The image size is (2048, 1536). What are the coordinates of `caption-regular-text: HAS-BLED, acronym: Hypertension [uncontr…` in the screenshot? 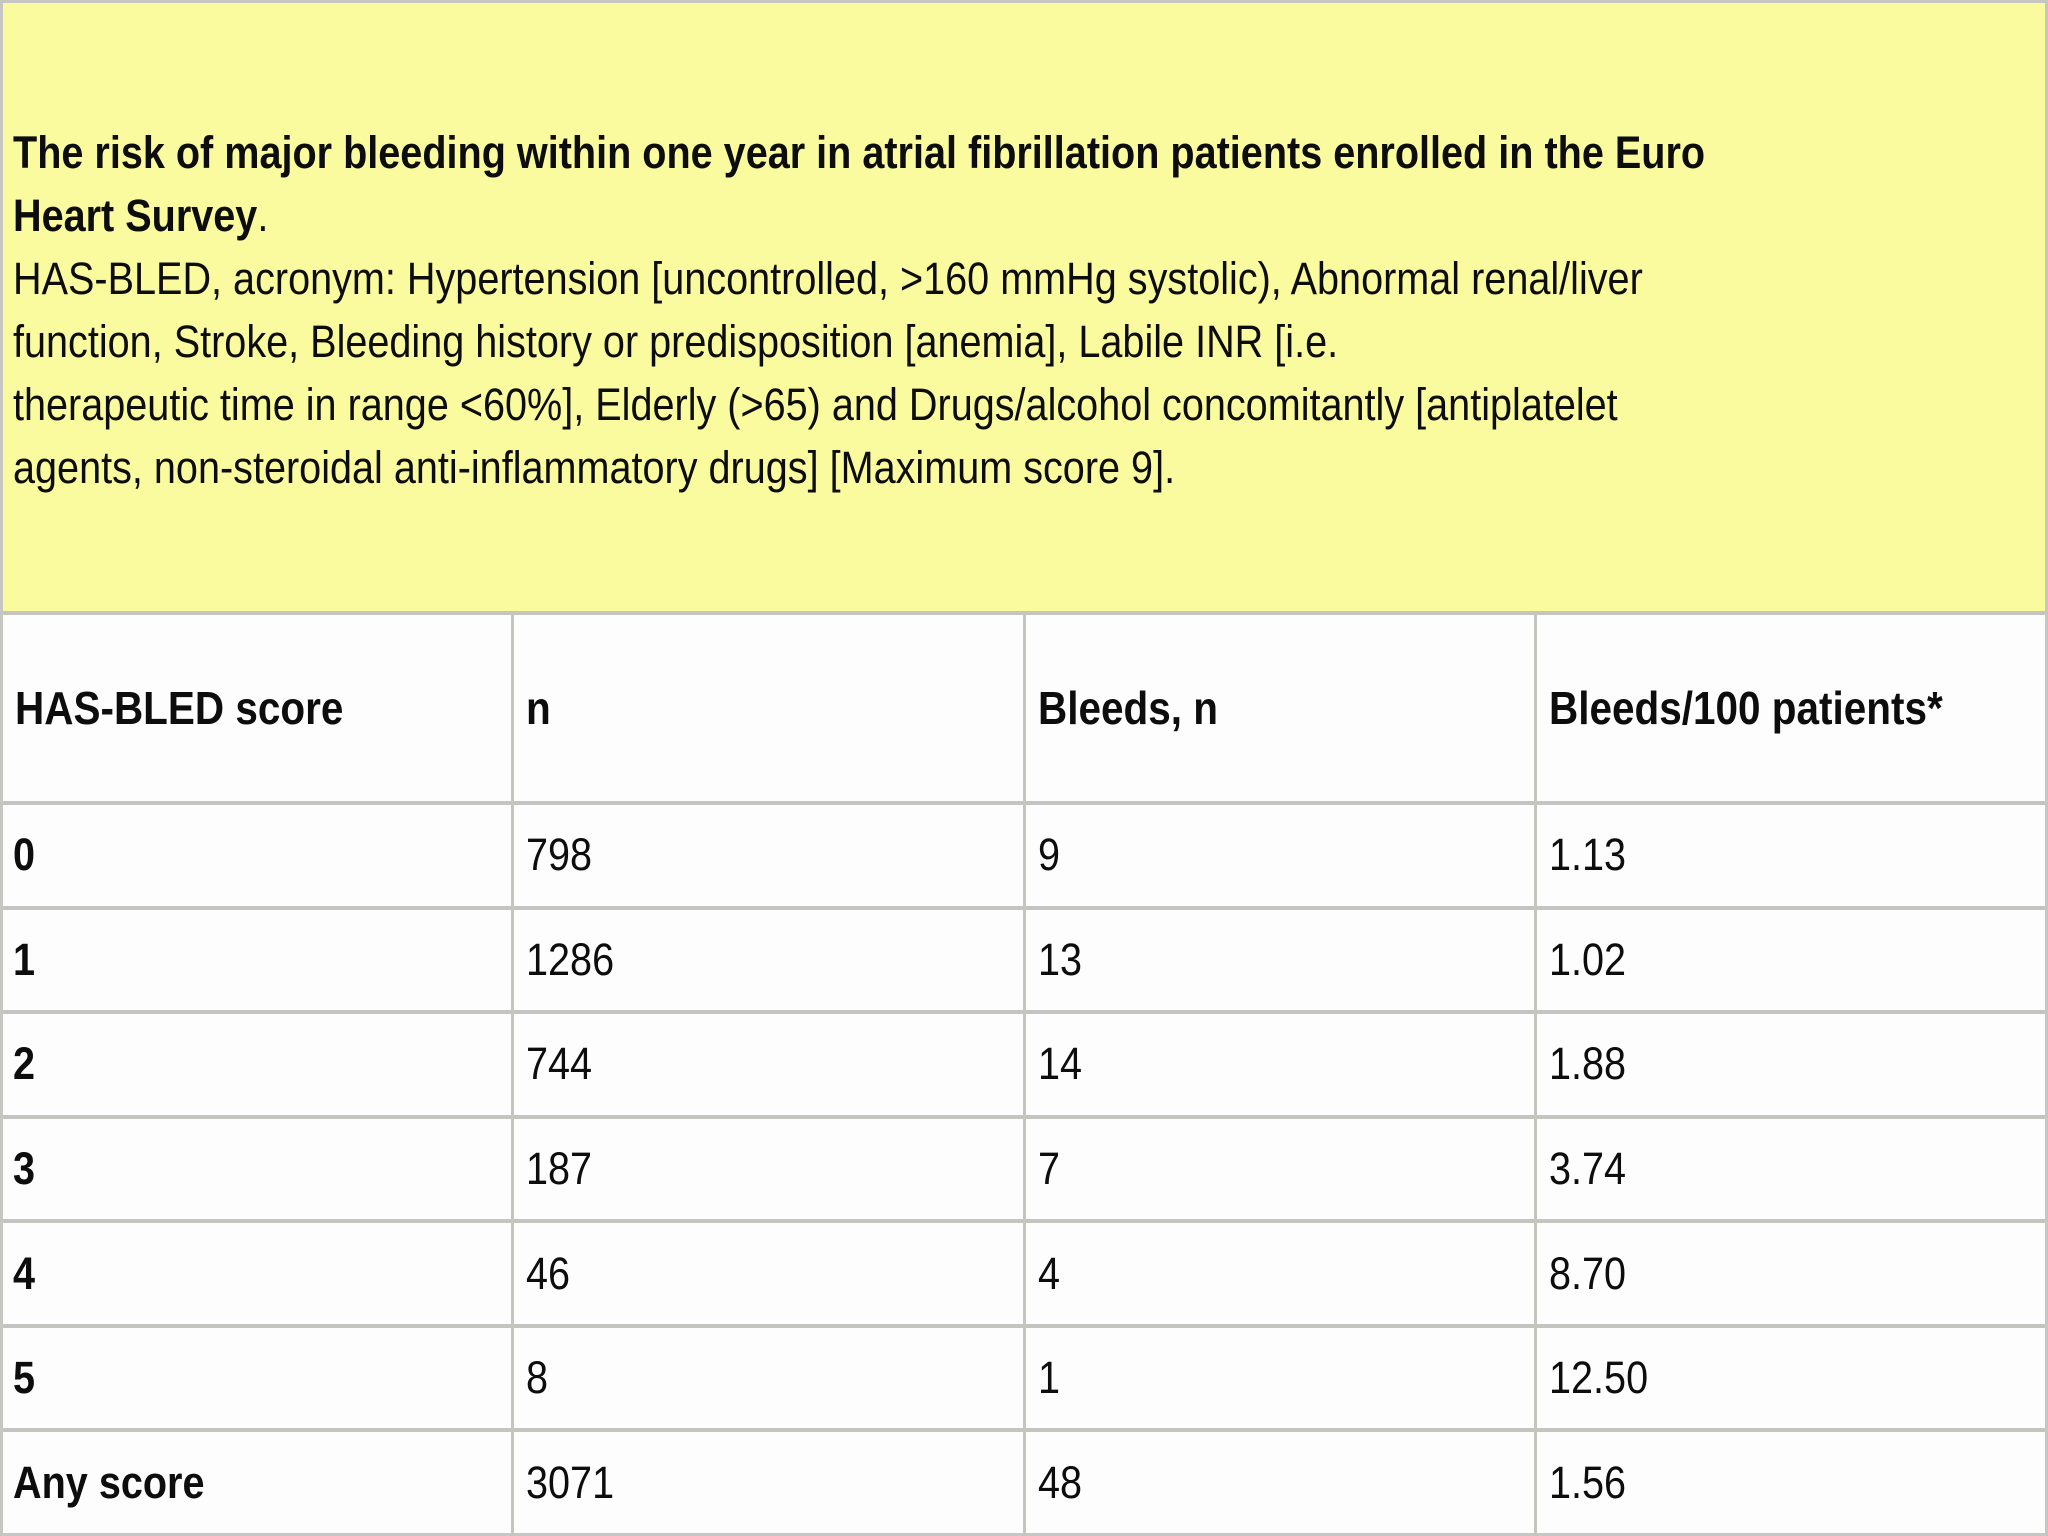 It's located at (828, 278).